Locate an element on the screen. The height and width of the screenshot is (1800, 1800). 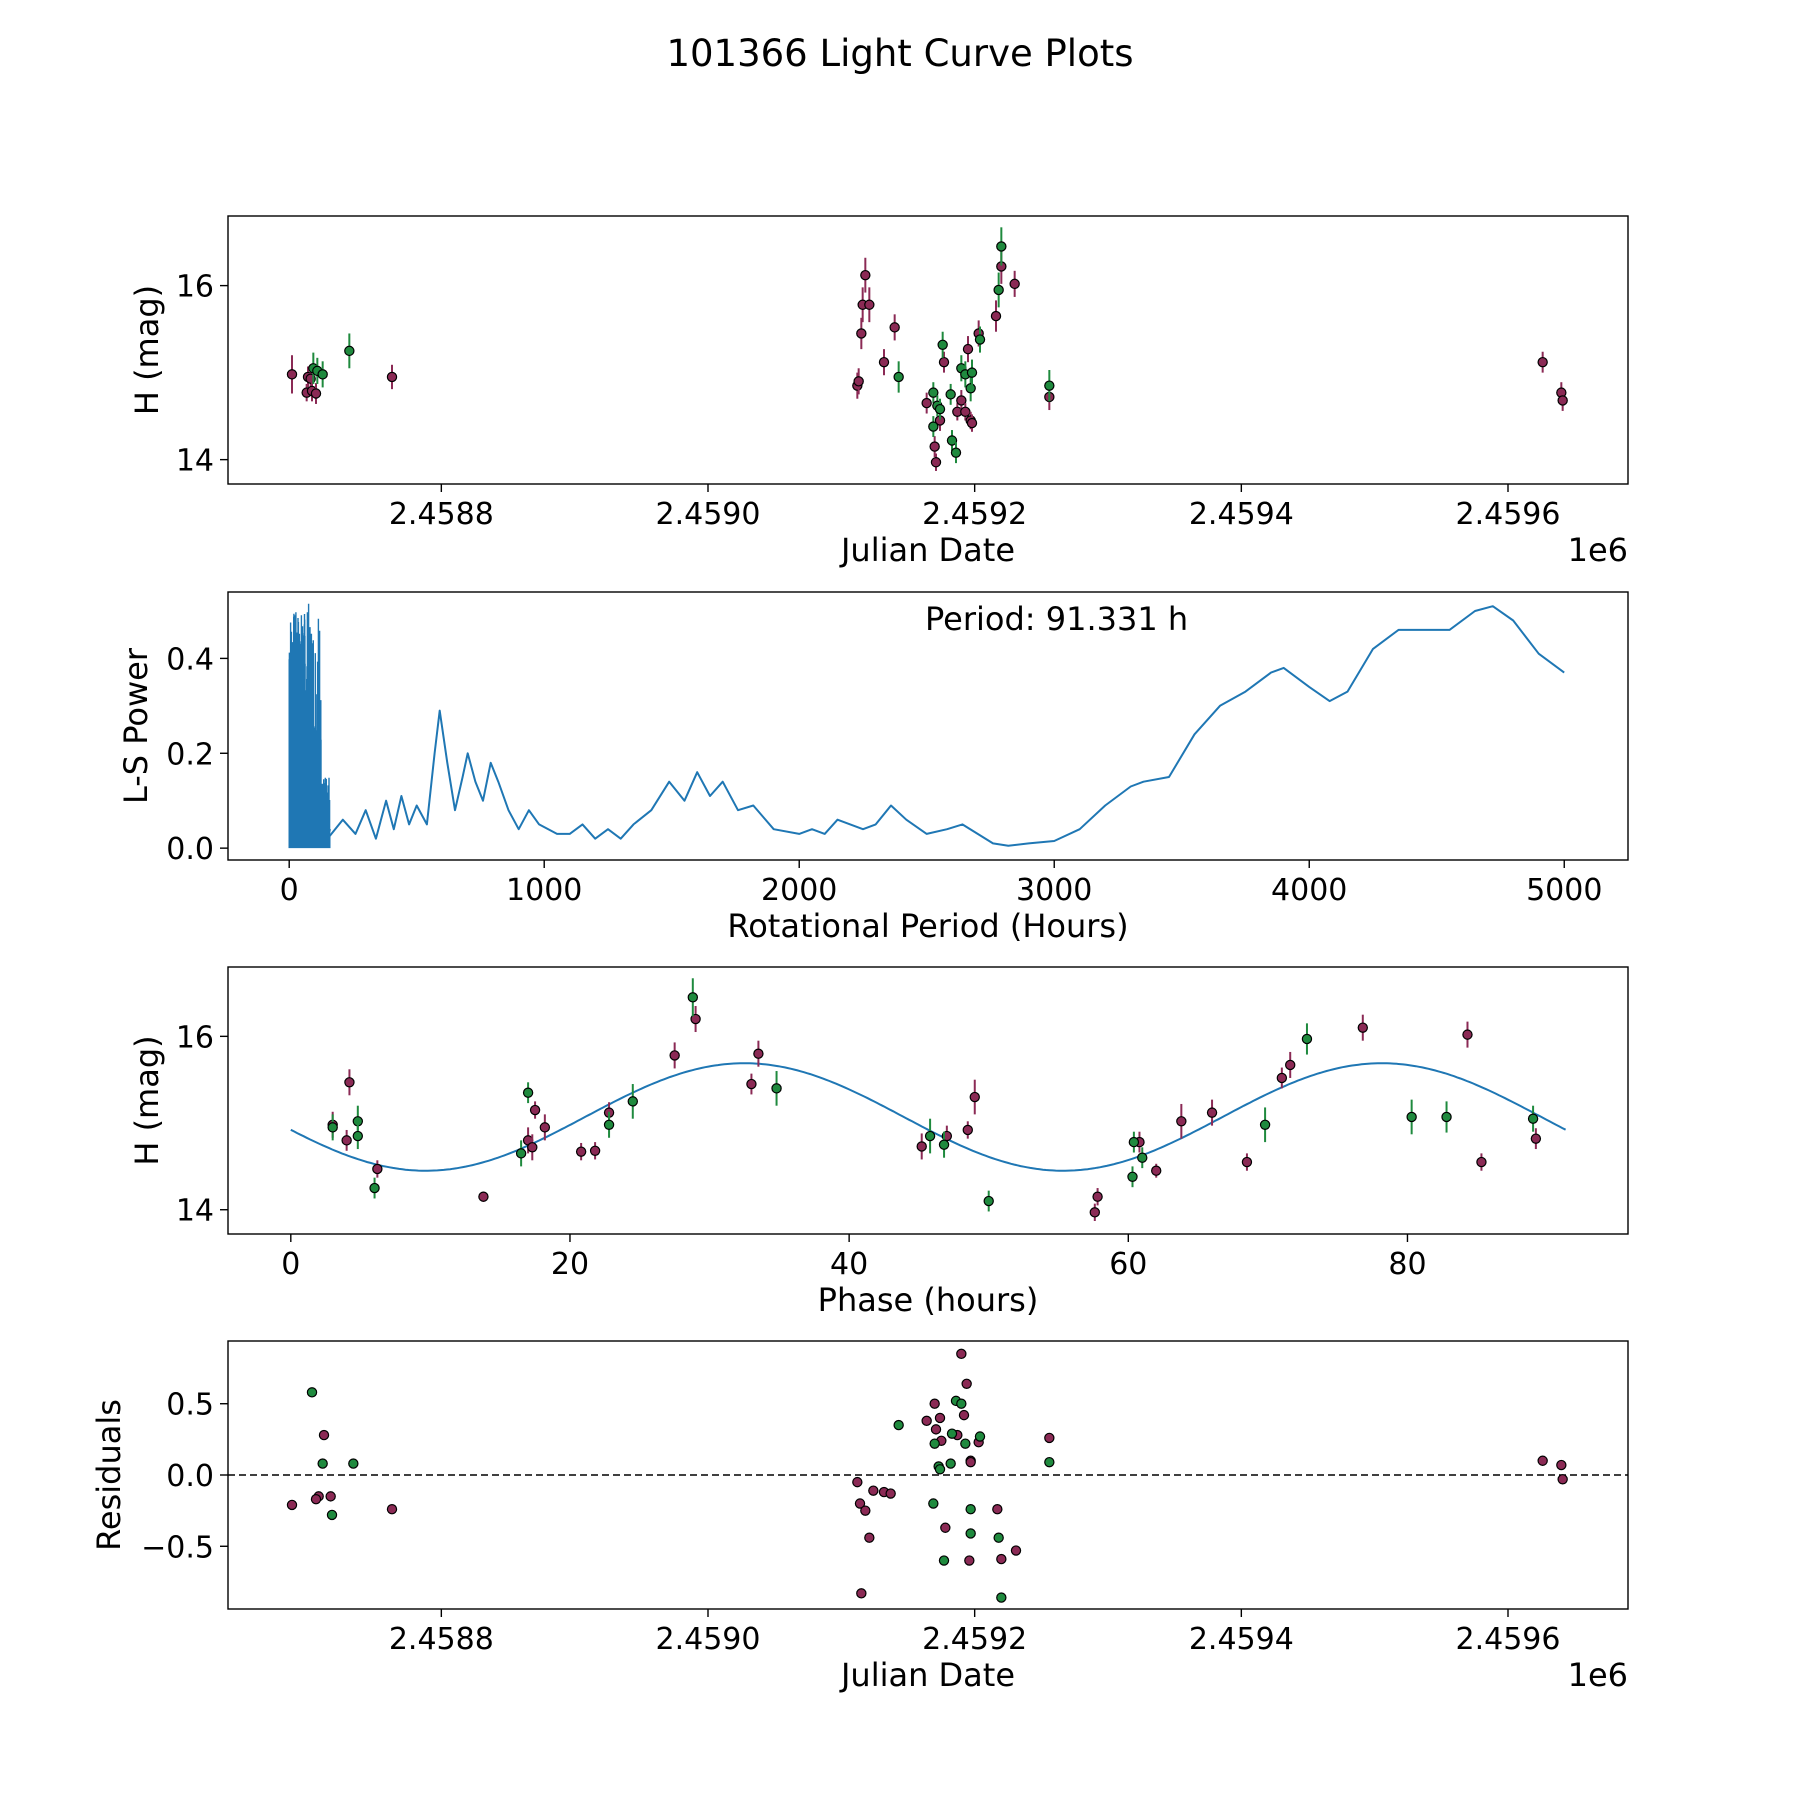
x-tick-label: 0 is located at coordinates (289, 890).